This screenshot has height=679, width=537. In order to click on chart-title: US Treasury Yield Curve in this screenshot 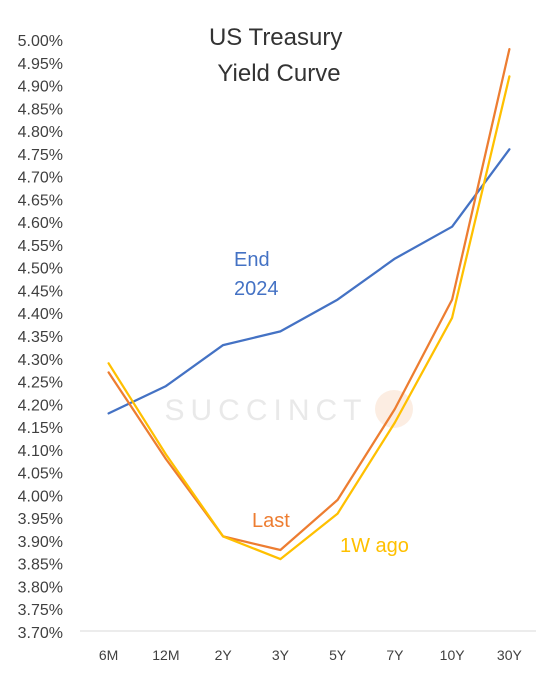, I will do `click(279, 55)`.